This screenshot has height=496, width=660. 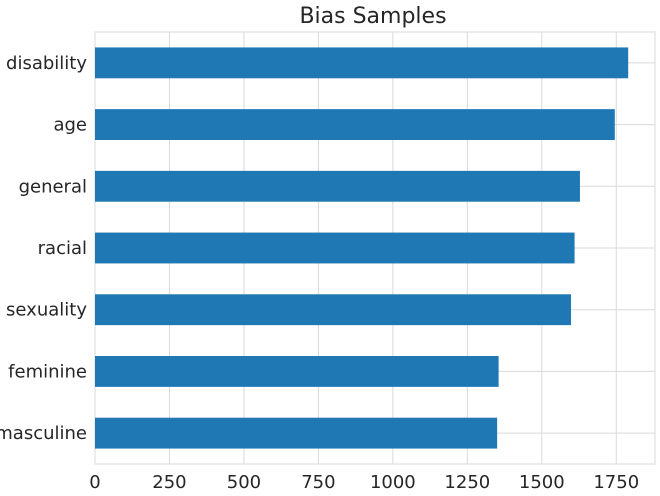 I want to click on bar-age, so click(x=355, y=124).